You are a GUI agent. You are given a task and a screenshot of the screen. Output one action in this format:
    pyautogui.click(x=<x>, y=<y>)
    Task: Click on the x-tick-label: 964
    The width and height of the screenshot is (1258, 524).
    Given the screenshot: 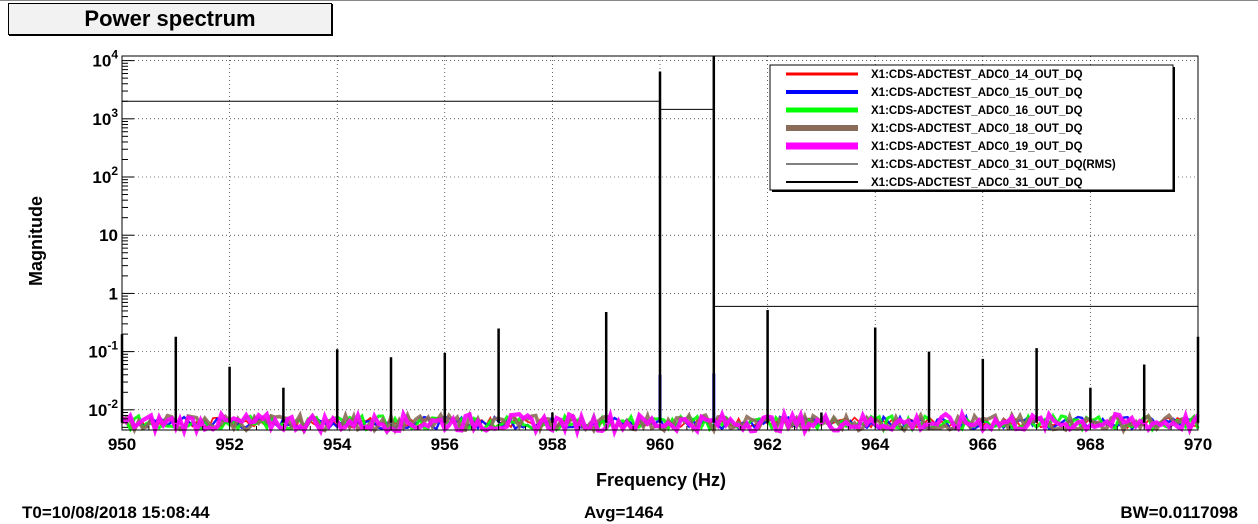 What is the action you would take?
    pyautogui.click(x=875, y=444)
    